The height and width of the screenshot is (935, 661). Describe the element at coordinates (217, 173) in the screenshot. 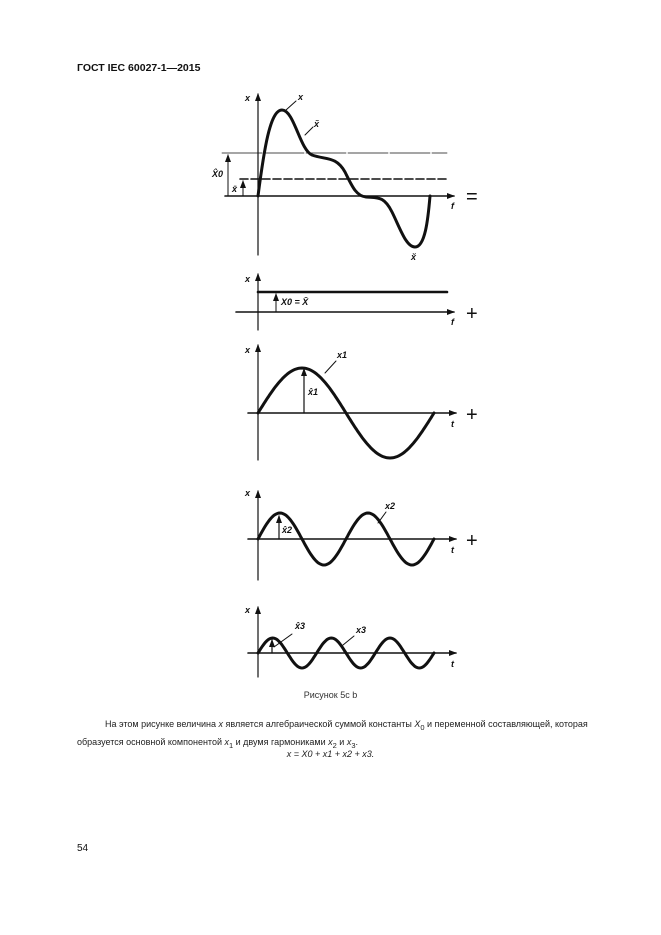

I see `x0-label: X̂0` at that location.